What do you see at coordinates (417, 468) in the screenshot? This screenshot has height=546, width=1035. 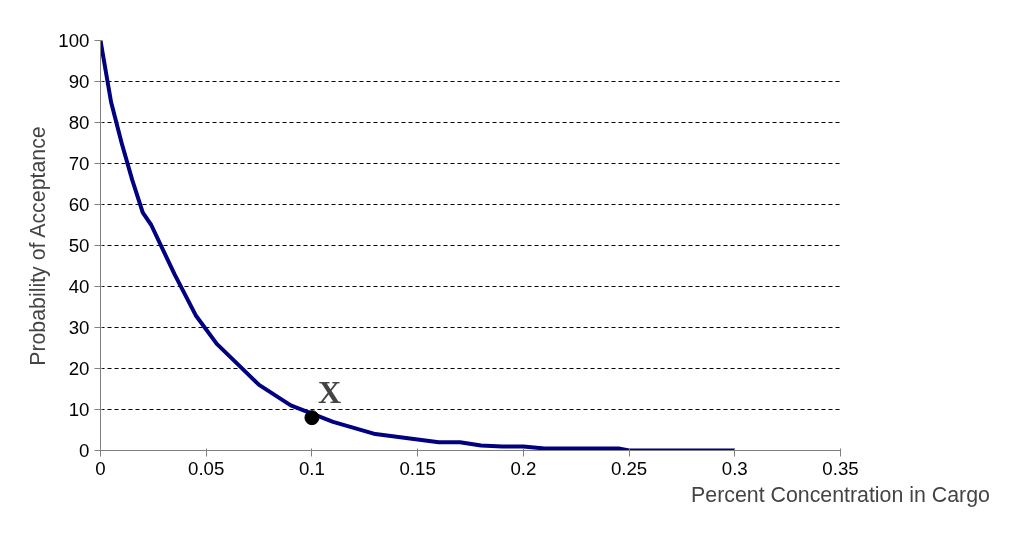 I see `x-tick-label: 0.15` at bounding box center [417, 468].